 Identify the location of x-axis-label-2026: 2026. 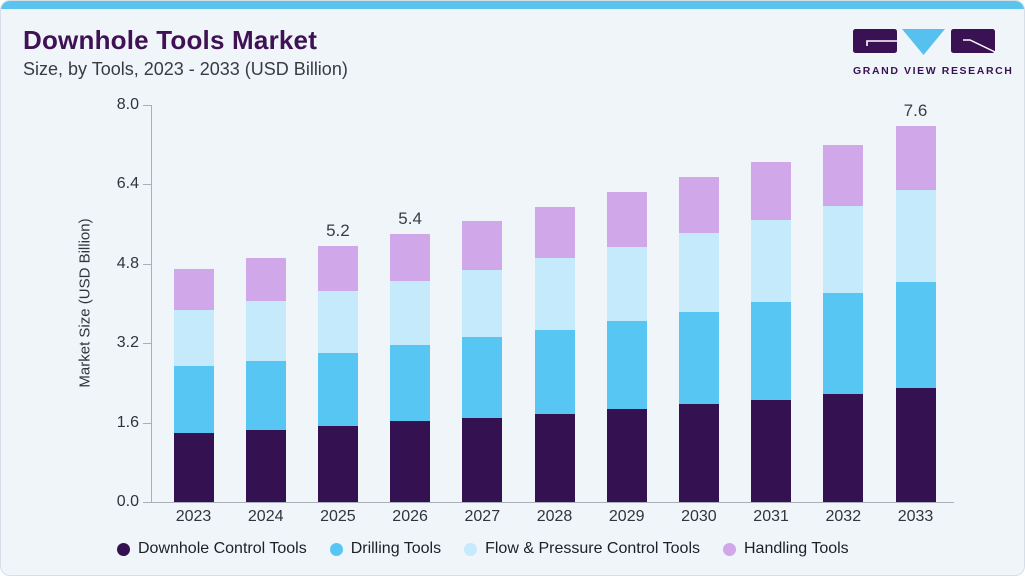
(410, 516).